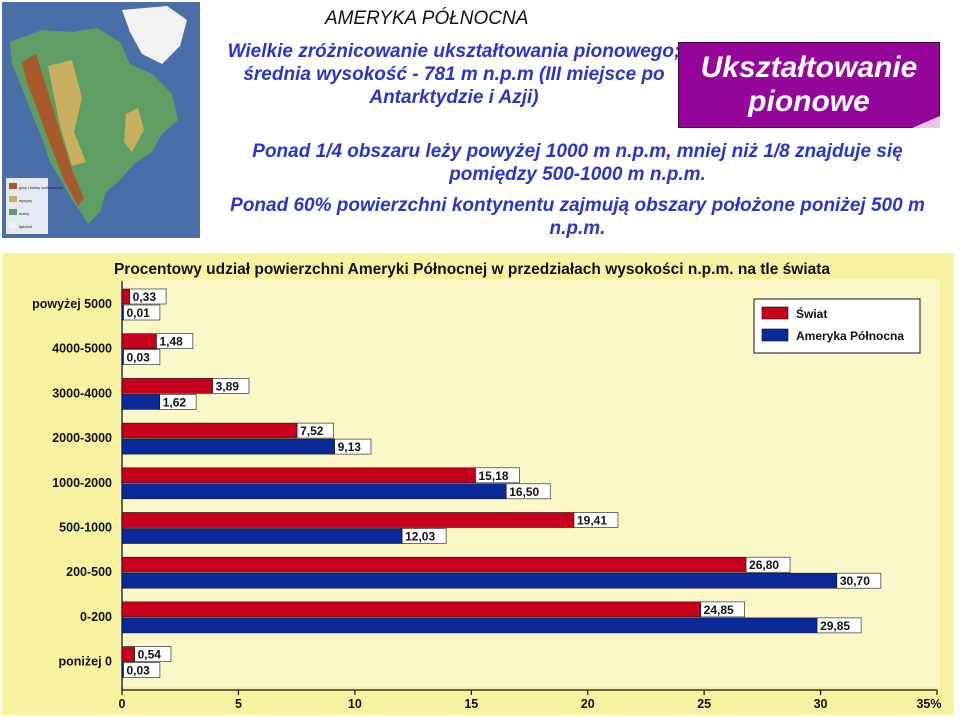  I want to click on category-label: powyżej 5000, so click(72, 304).